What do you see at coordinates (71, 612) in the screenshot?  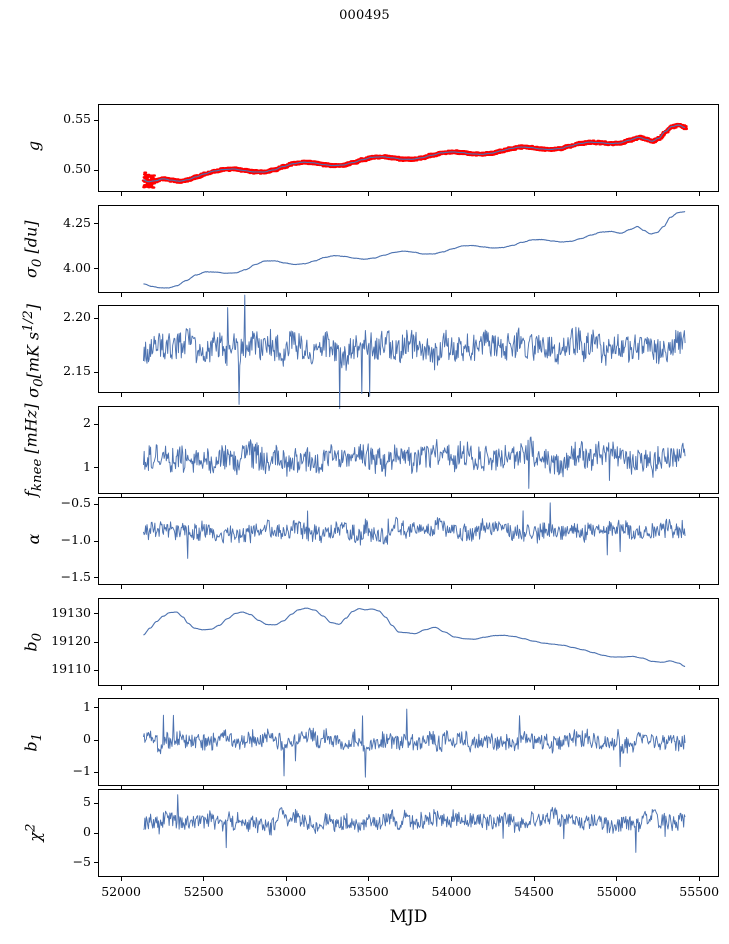 I see `y-tick-label-b0: 19130` at bounding box center [71, 612].